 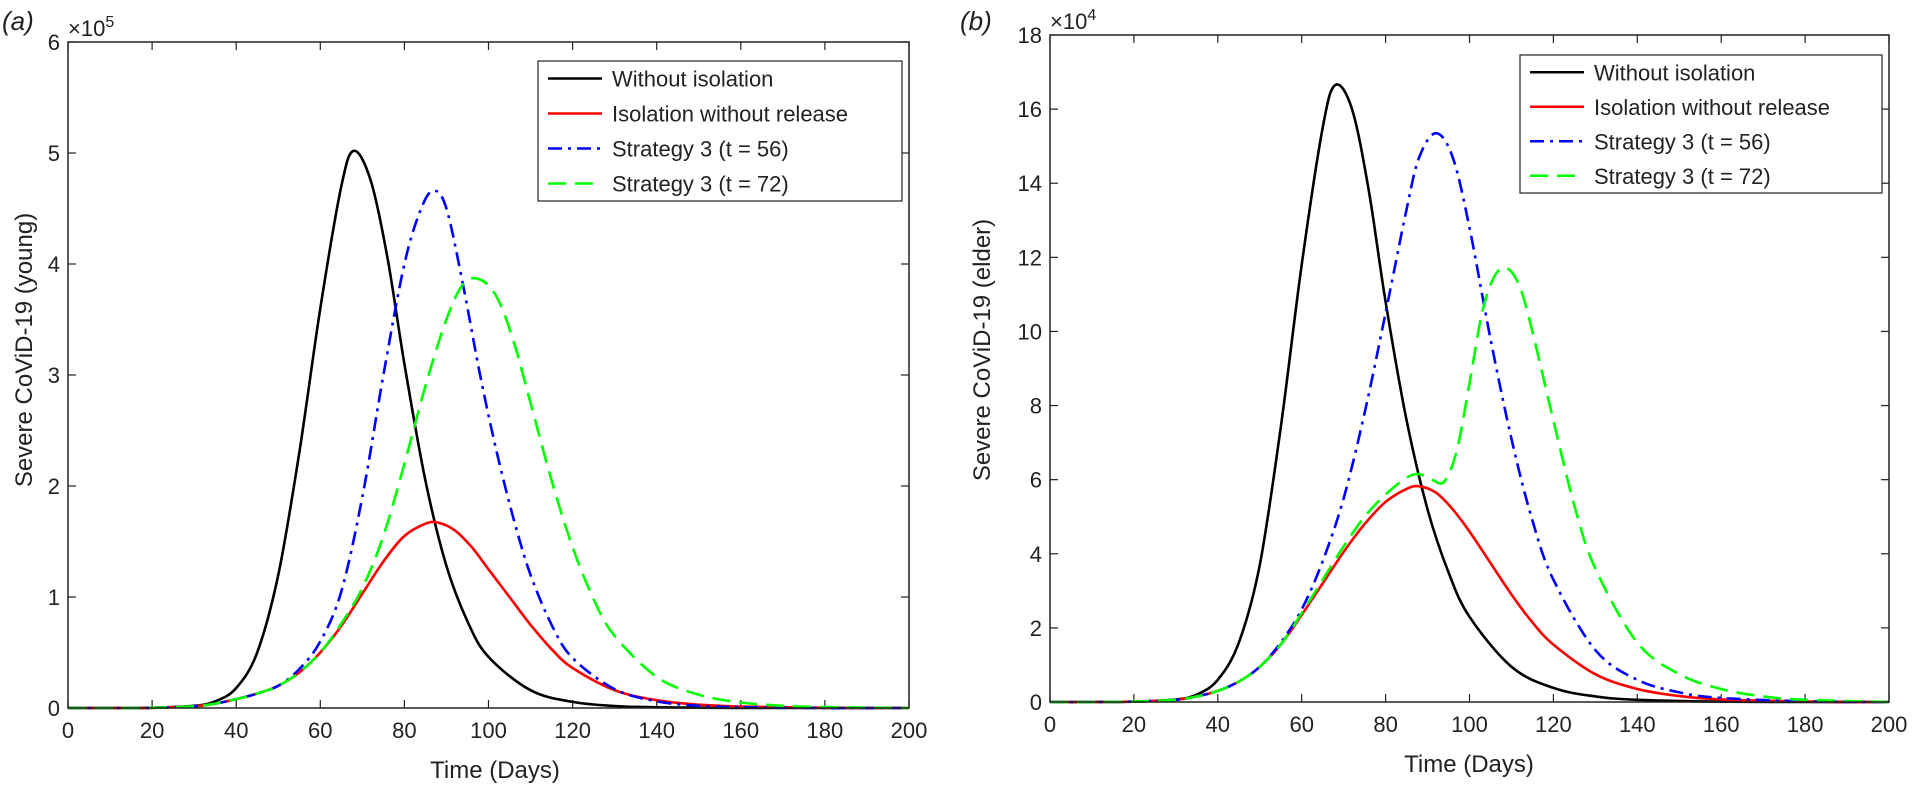 I want to click on y-tick-label: 12, so click(x=1030, y=257).